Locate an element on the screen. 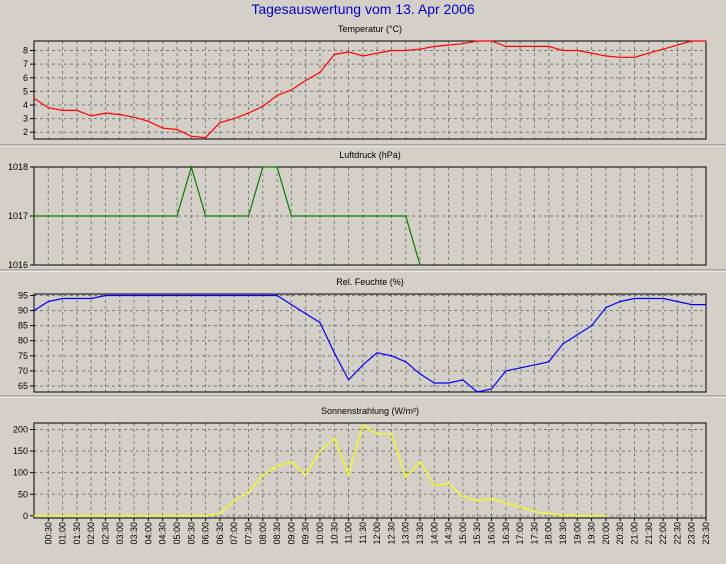  x-tick-label: 15:00 is located at coordinates (463, 533).